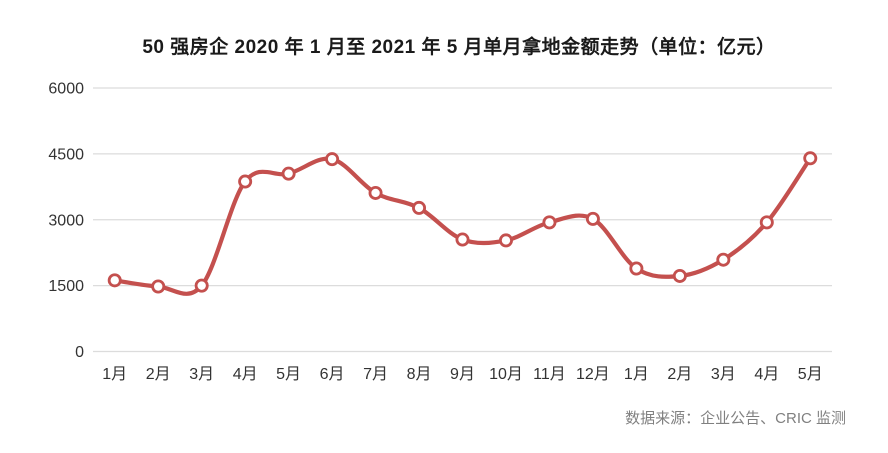 This screenshot has width=888, height=453. I want to click on data-source-note: 数据来源：企业公告、CRIC 监测, so click(735, 418).